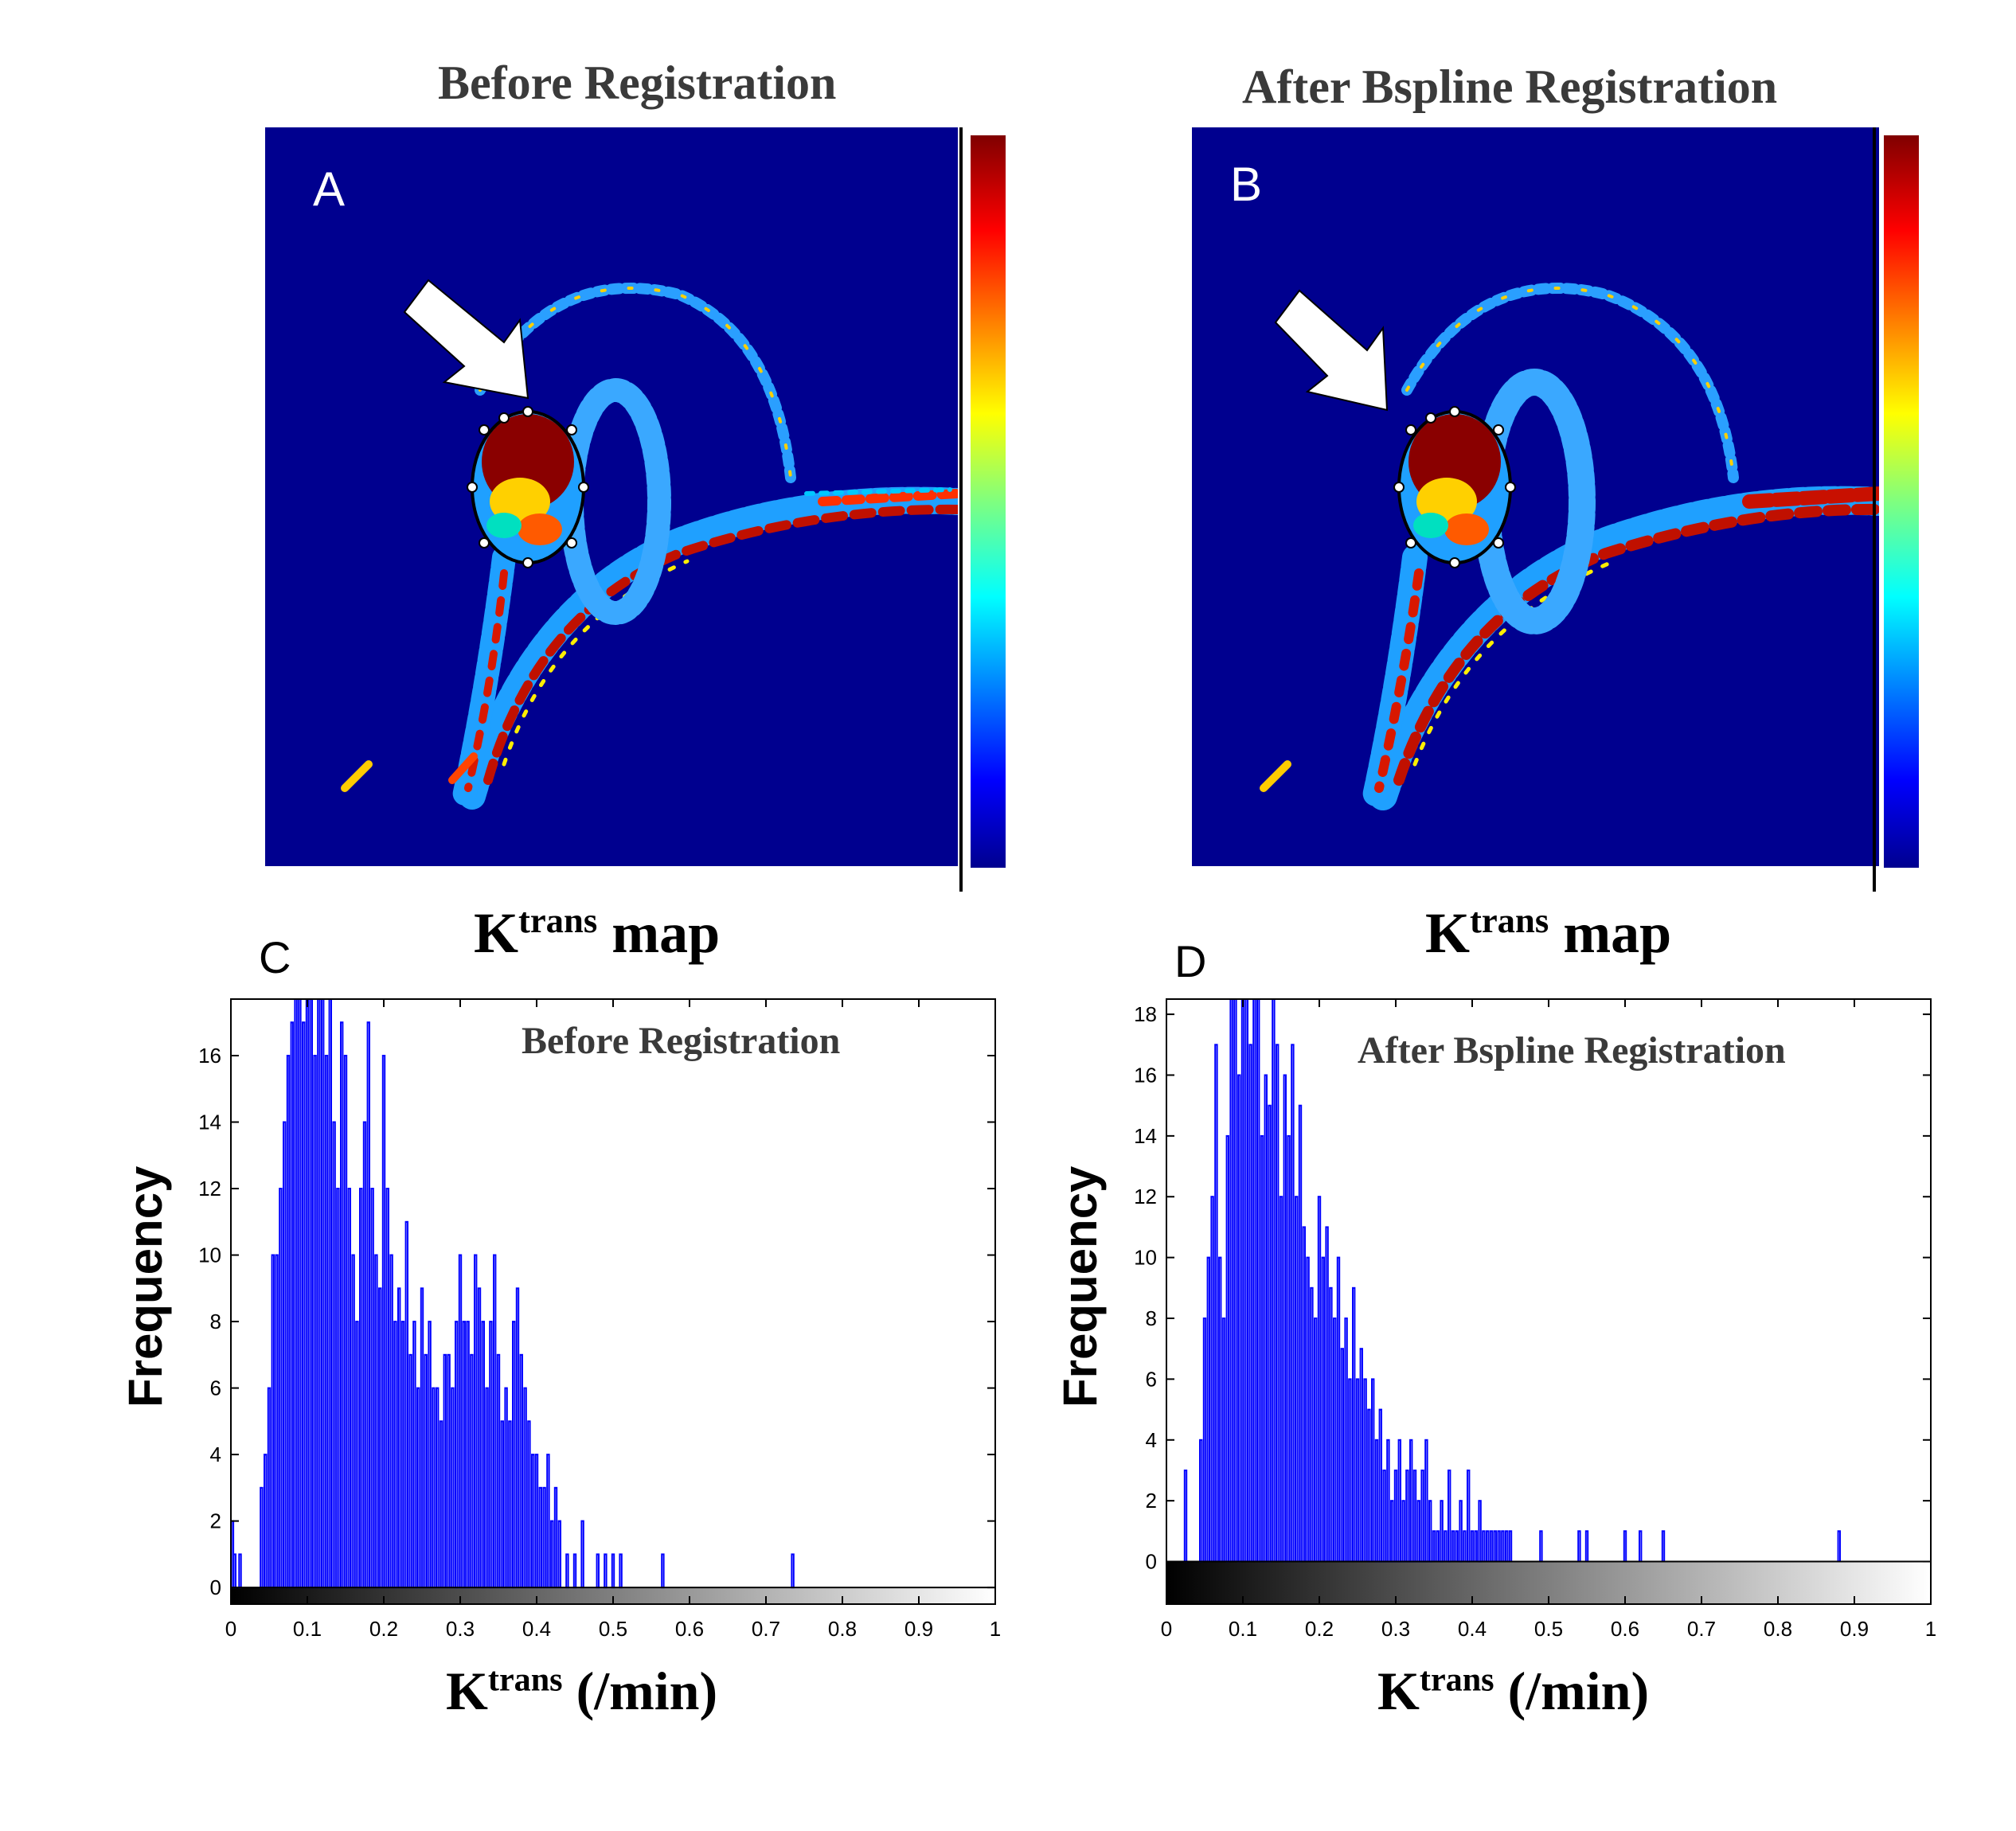  Describe the element at coordinates (1472, 1629) in the screenshot. I see `x-tick-label: 0.4` at that location.